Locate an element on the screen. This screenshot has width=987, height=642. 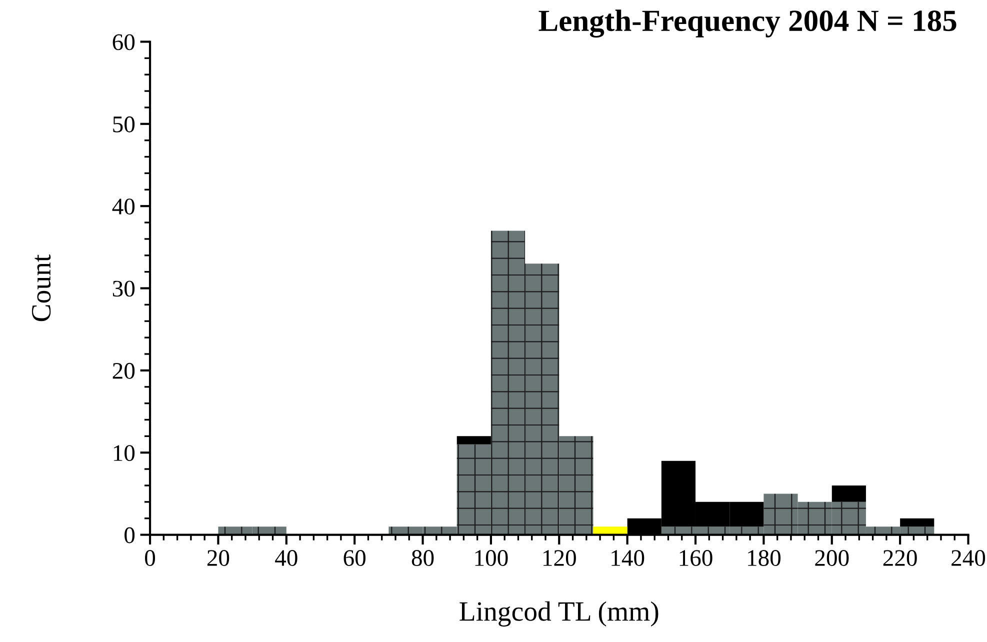
x-tick-label: 180 is located at coordinates (764, 558).